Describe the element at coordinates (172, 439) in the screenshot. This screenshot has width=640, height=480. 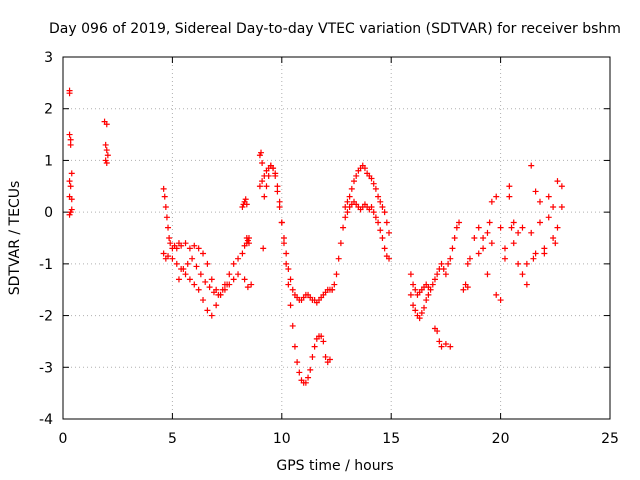
I see `x-tick-label: 5` at that location.